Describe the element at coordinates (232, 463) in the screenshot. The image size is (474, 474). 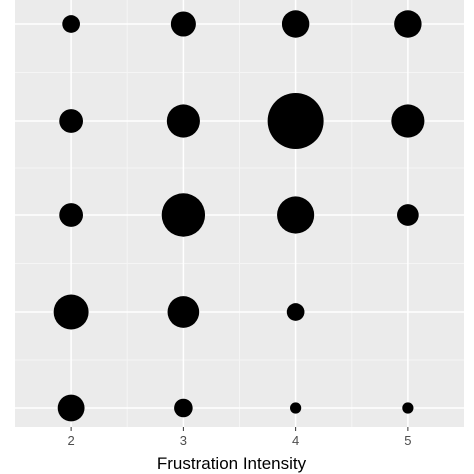
I see `x-axis-title: Frustration Intensity` at that location.